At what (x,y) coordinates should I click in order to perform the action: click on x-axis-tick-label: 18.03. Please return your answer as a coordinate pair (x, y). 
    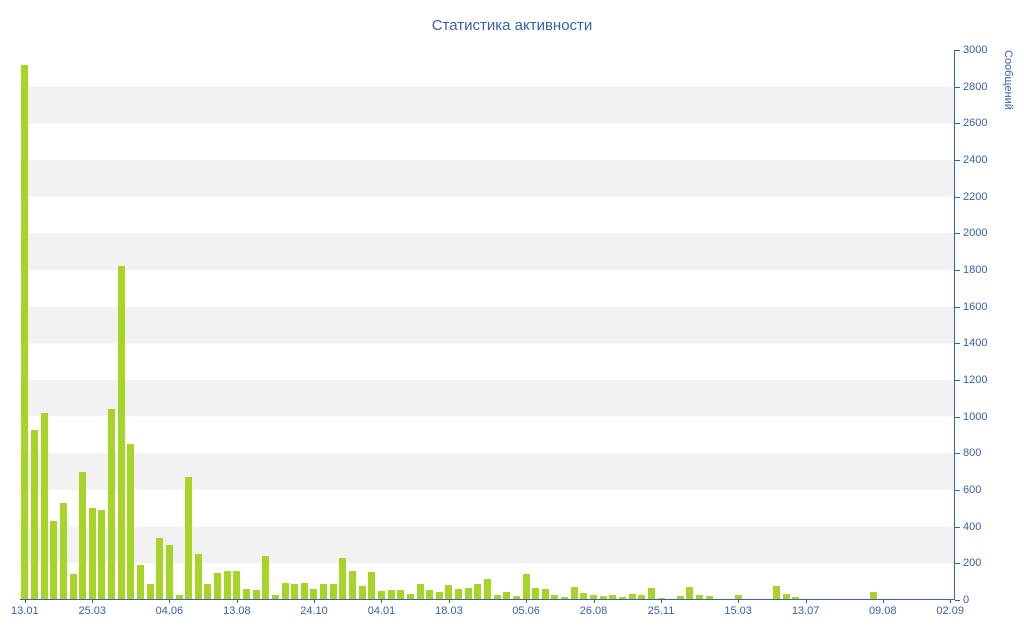
    Looking at the image, I should click on (449, 611).